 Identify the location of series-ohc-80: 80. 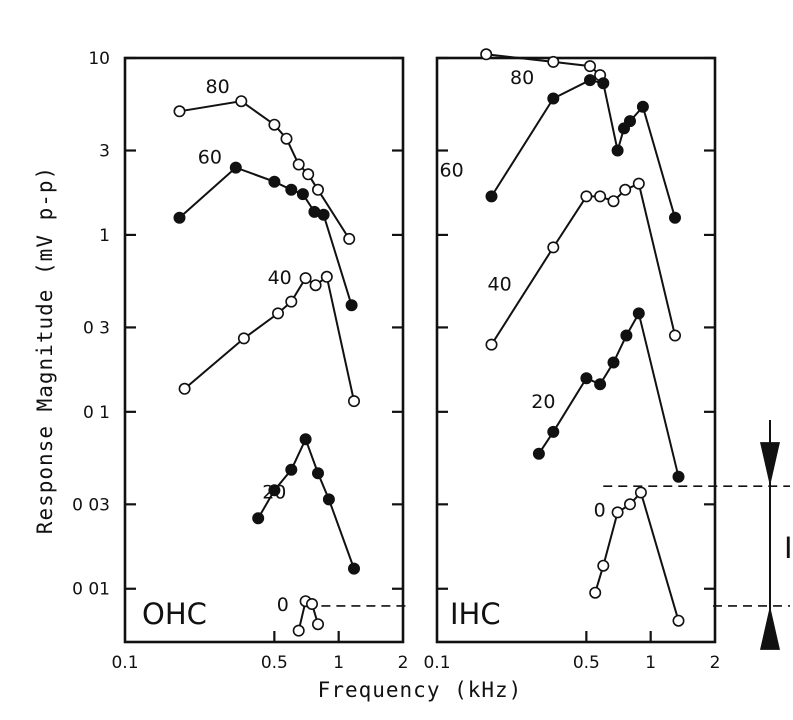
(264, 160).